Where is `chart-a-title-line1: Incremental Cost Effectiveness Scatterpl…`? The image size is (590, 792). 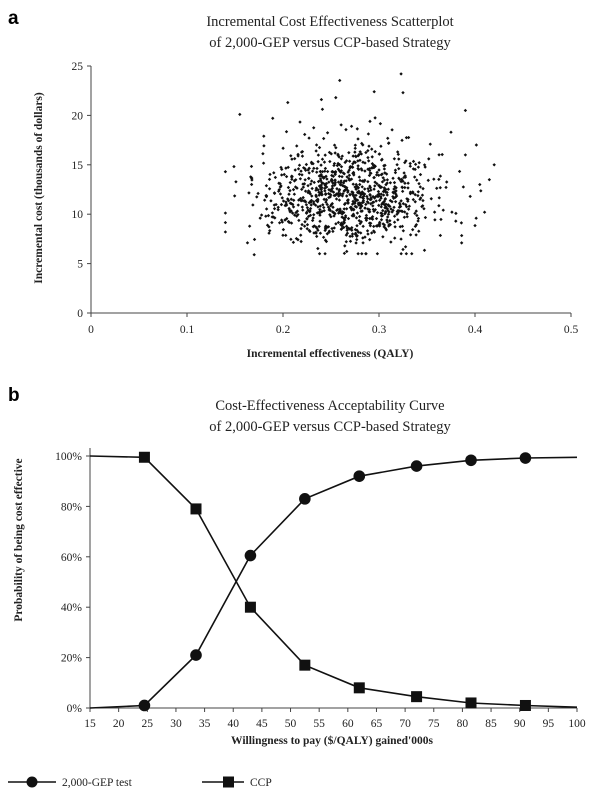 chart-a-title-line1: Incremental Cost Effectiveness Scatterpl… is located at coordinates (329, 22).